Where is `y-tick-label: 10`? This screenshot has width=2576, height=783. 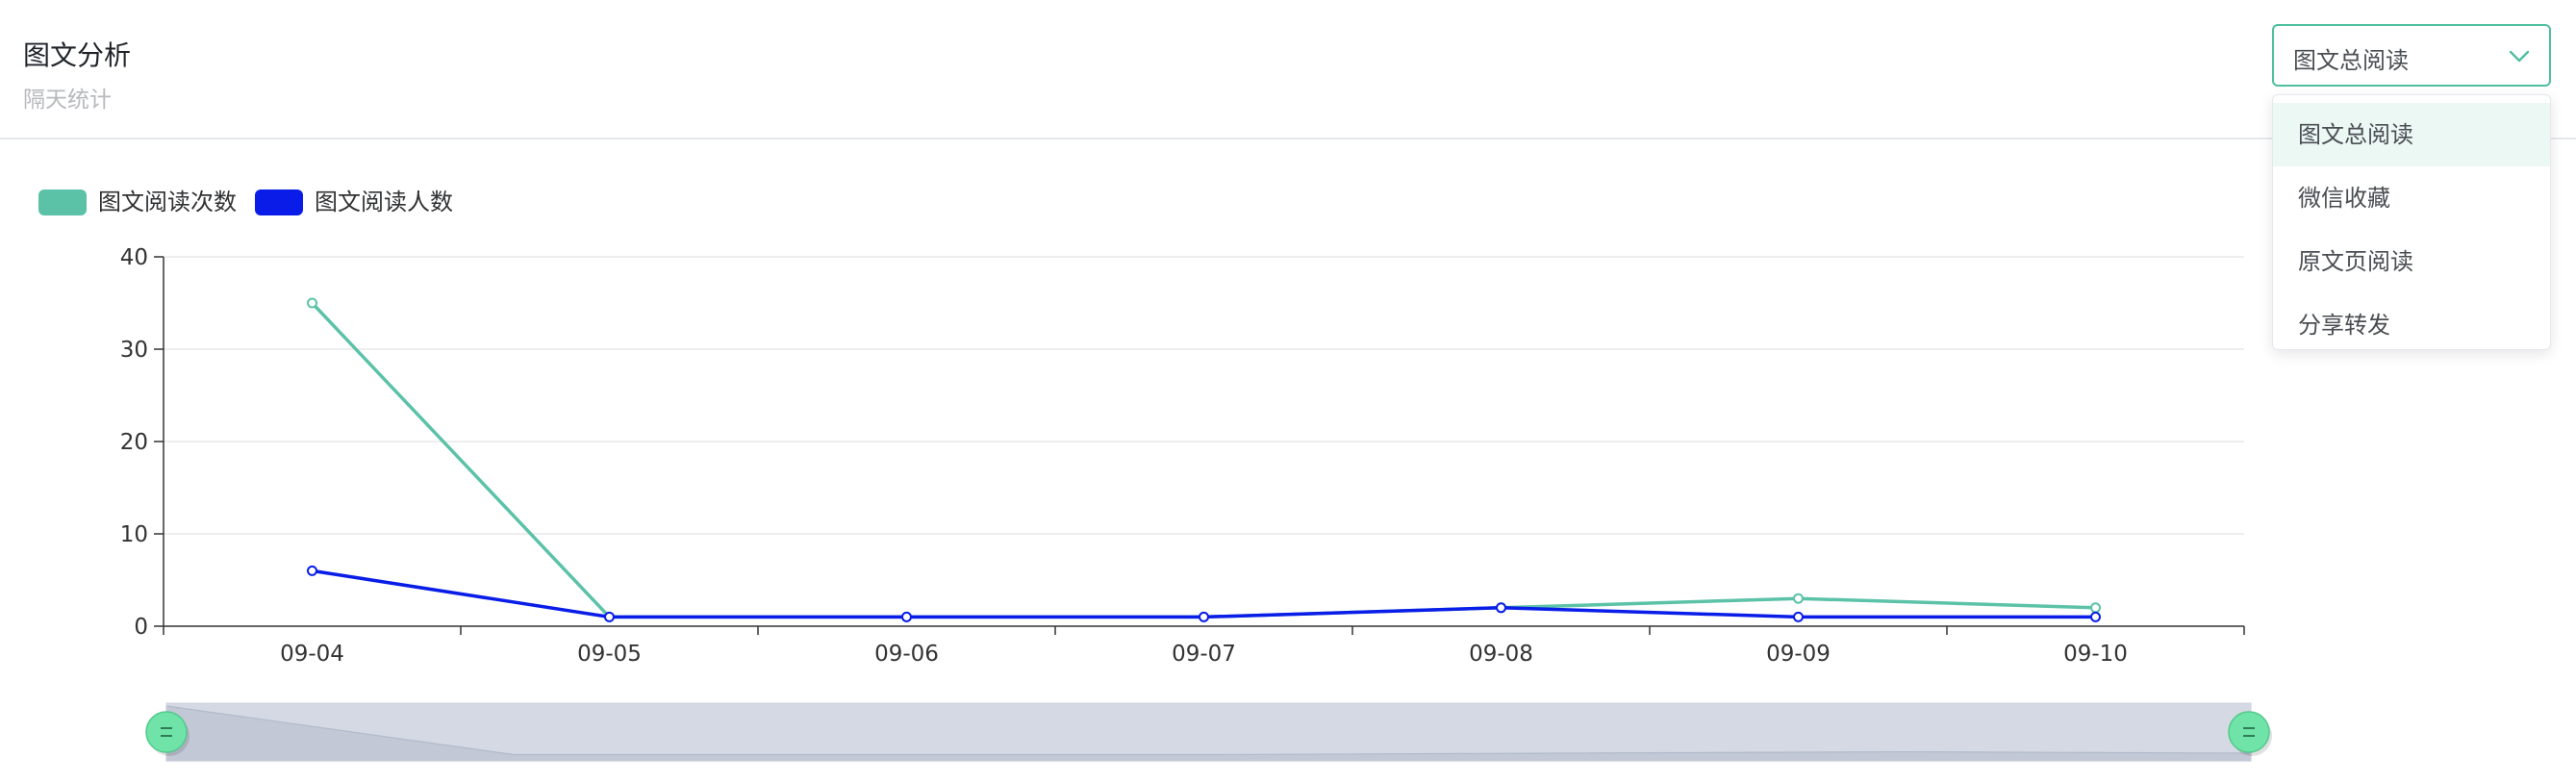
y-tick-label: 10 is located at coordinates (134, 534).